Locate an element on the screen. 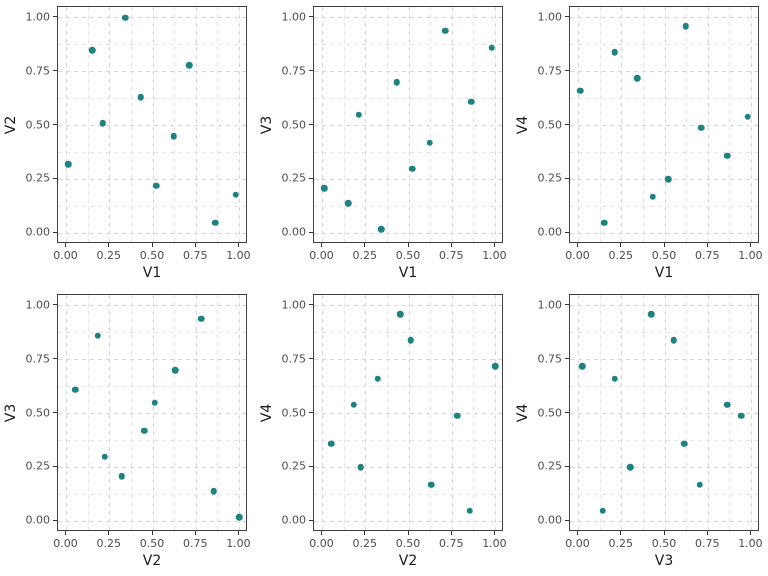 The height and width of the screenshot is (576, 768). y-tick-label: 0.75 is located at coordinates (294, 359).